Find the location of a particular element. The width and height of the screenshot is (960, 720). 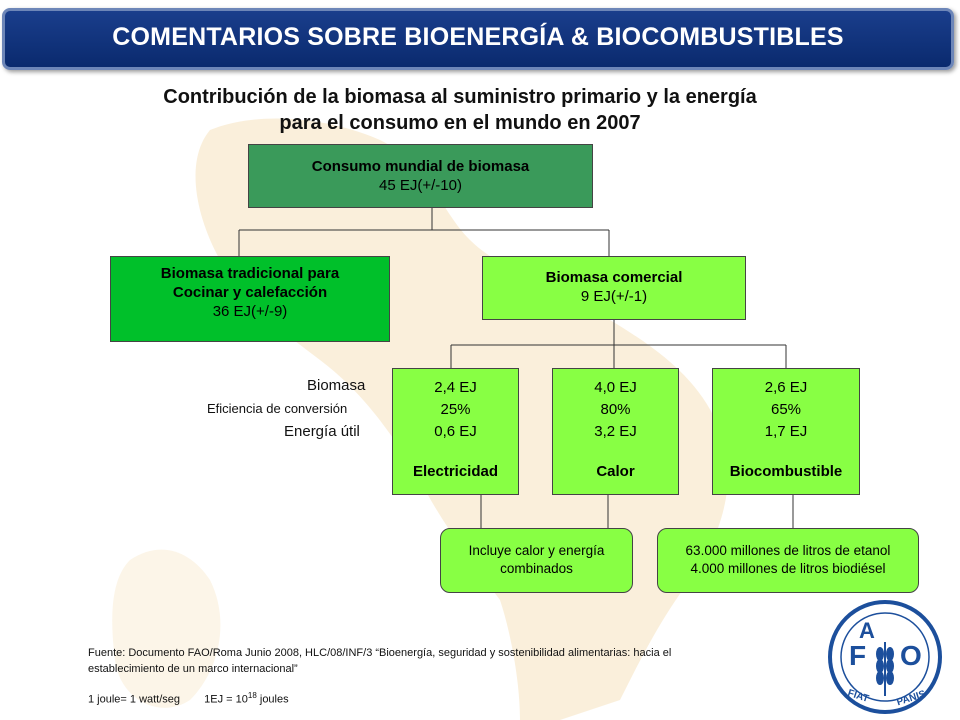

world-biomass-value: 45 EJ(+/-10) is located at coordinates (420, 185).